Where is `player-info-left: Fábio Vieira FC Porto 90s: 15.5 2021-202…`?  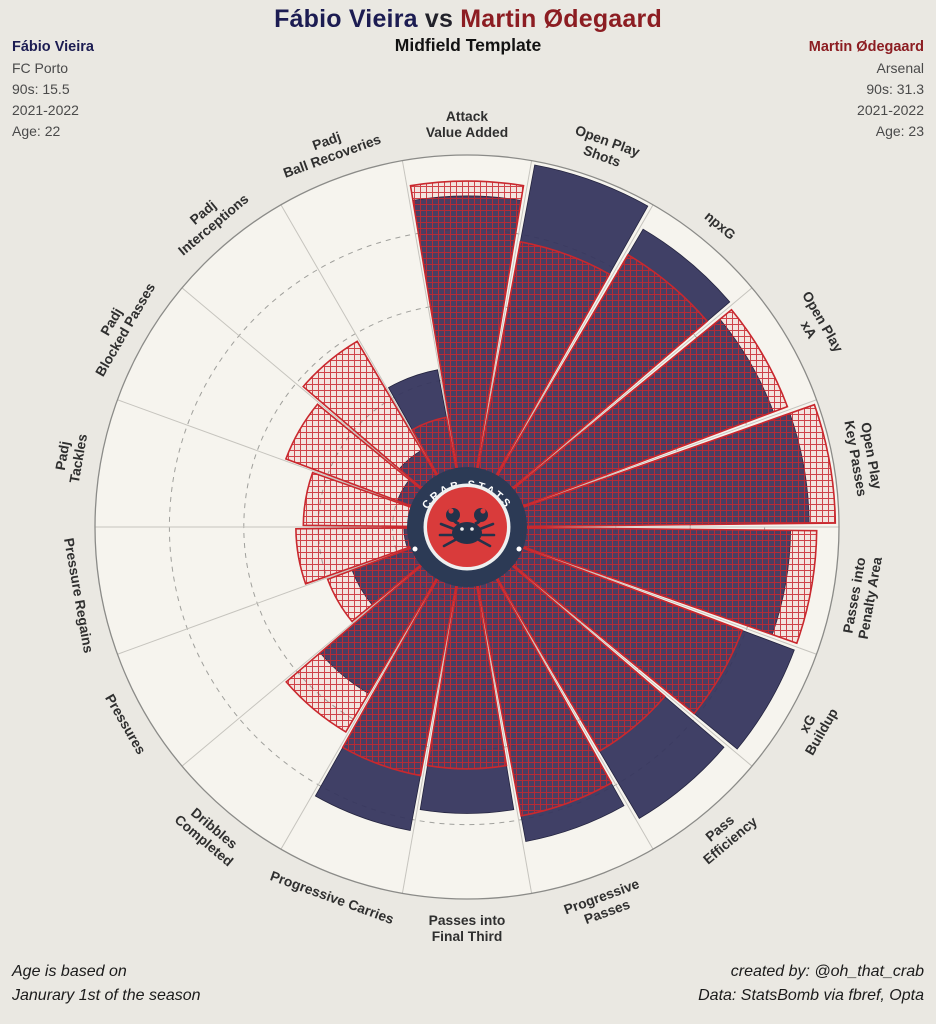 player-info-left: Fábio Vieira FC Porto 90s: 15.5 2021-202… is located at coordinates (53, 89).